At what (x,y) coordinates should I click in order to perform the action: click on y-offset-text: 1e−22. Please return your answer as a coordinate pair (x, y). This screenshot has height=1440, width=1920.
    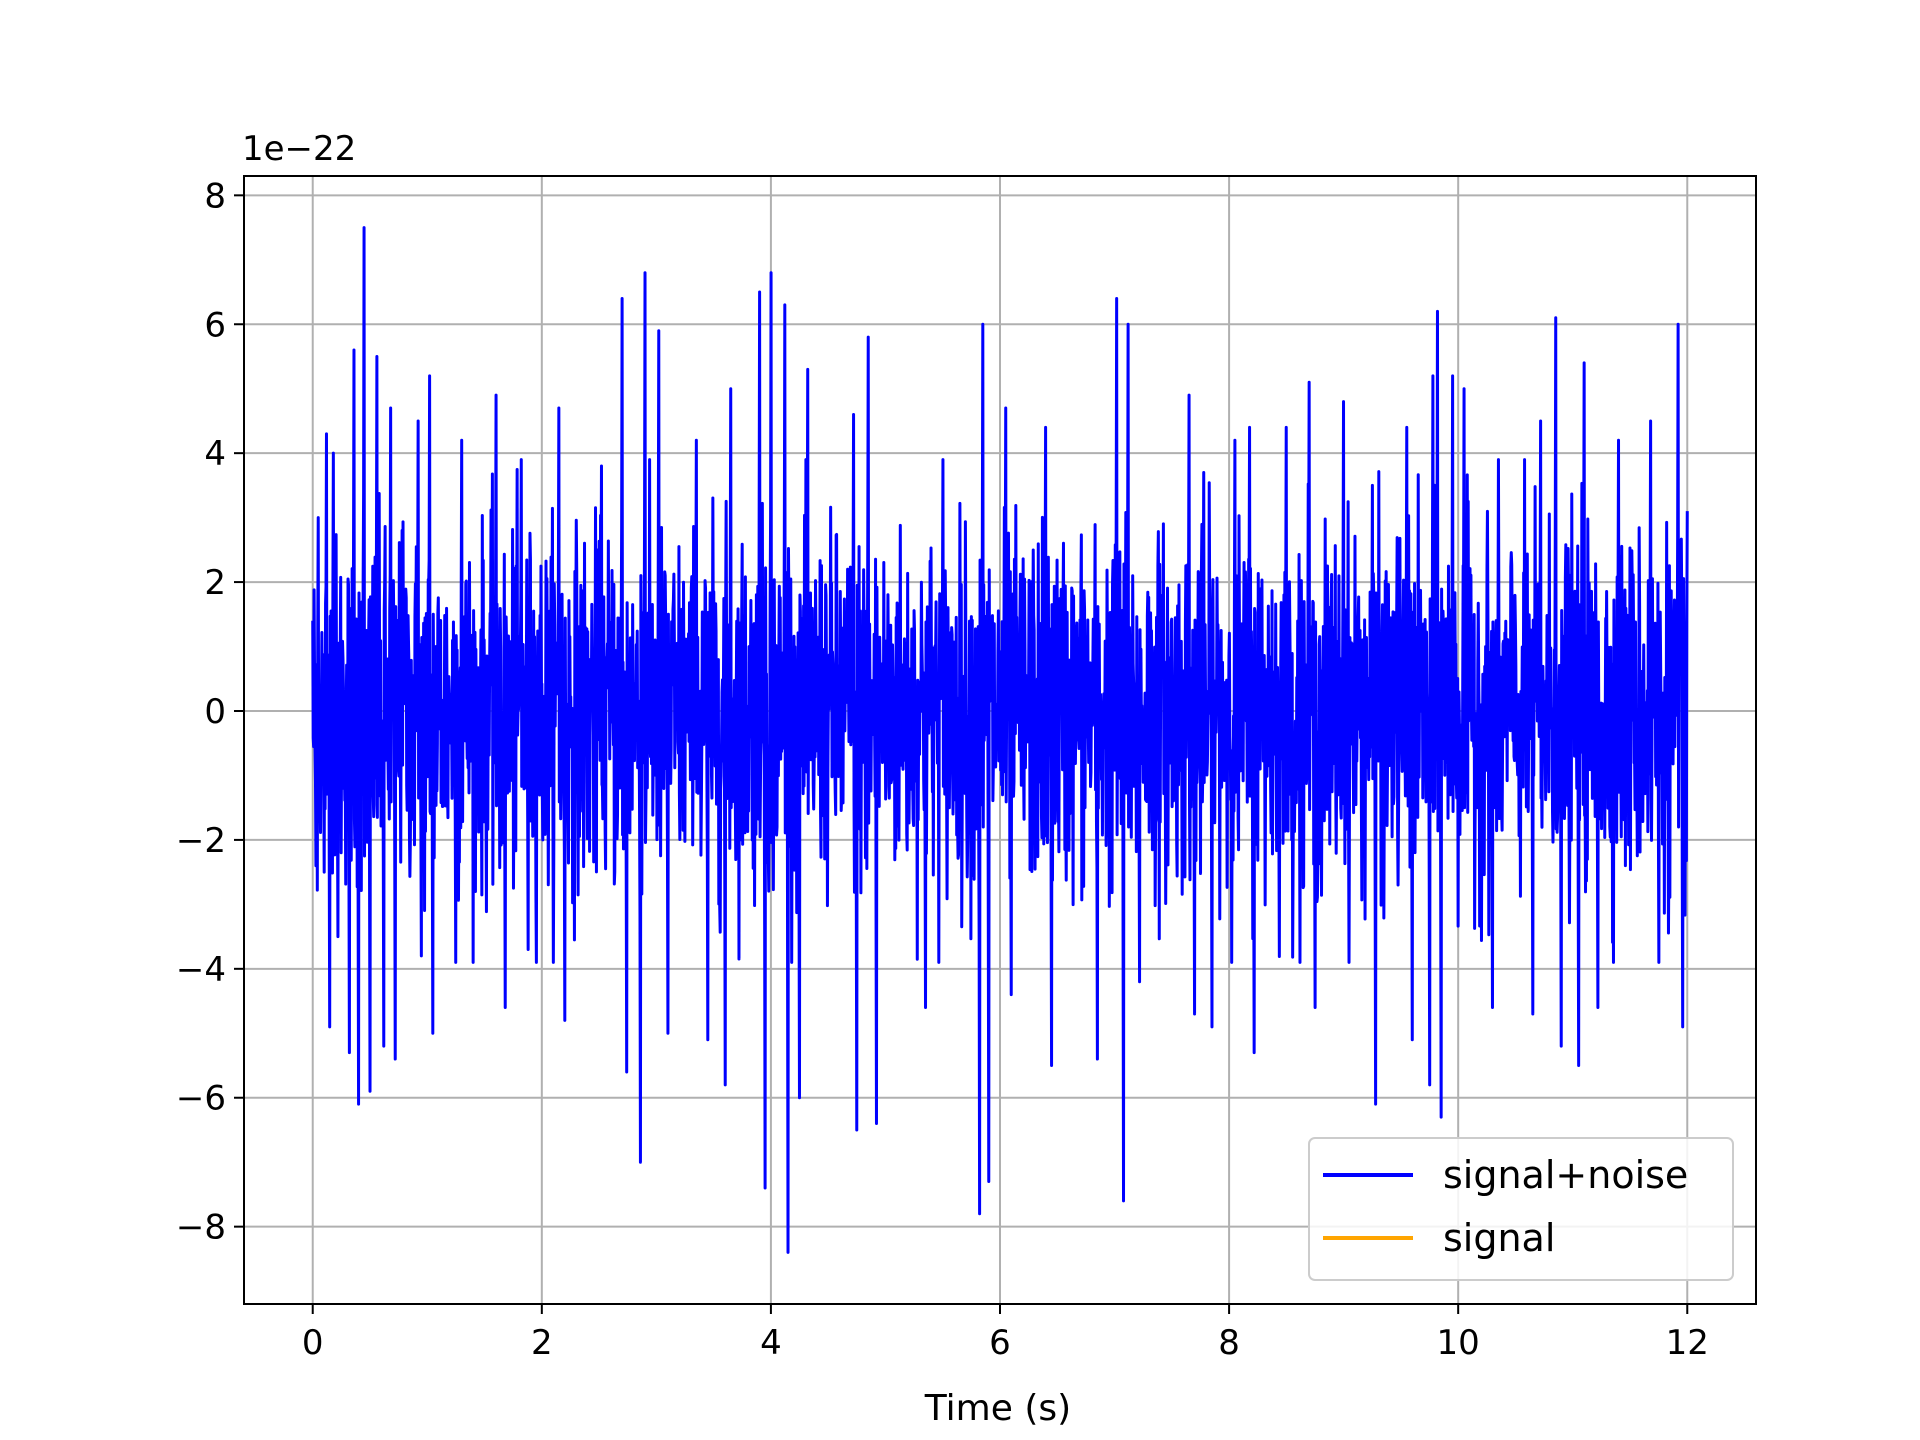
    Looking at the image, I should click on (299, 149).